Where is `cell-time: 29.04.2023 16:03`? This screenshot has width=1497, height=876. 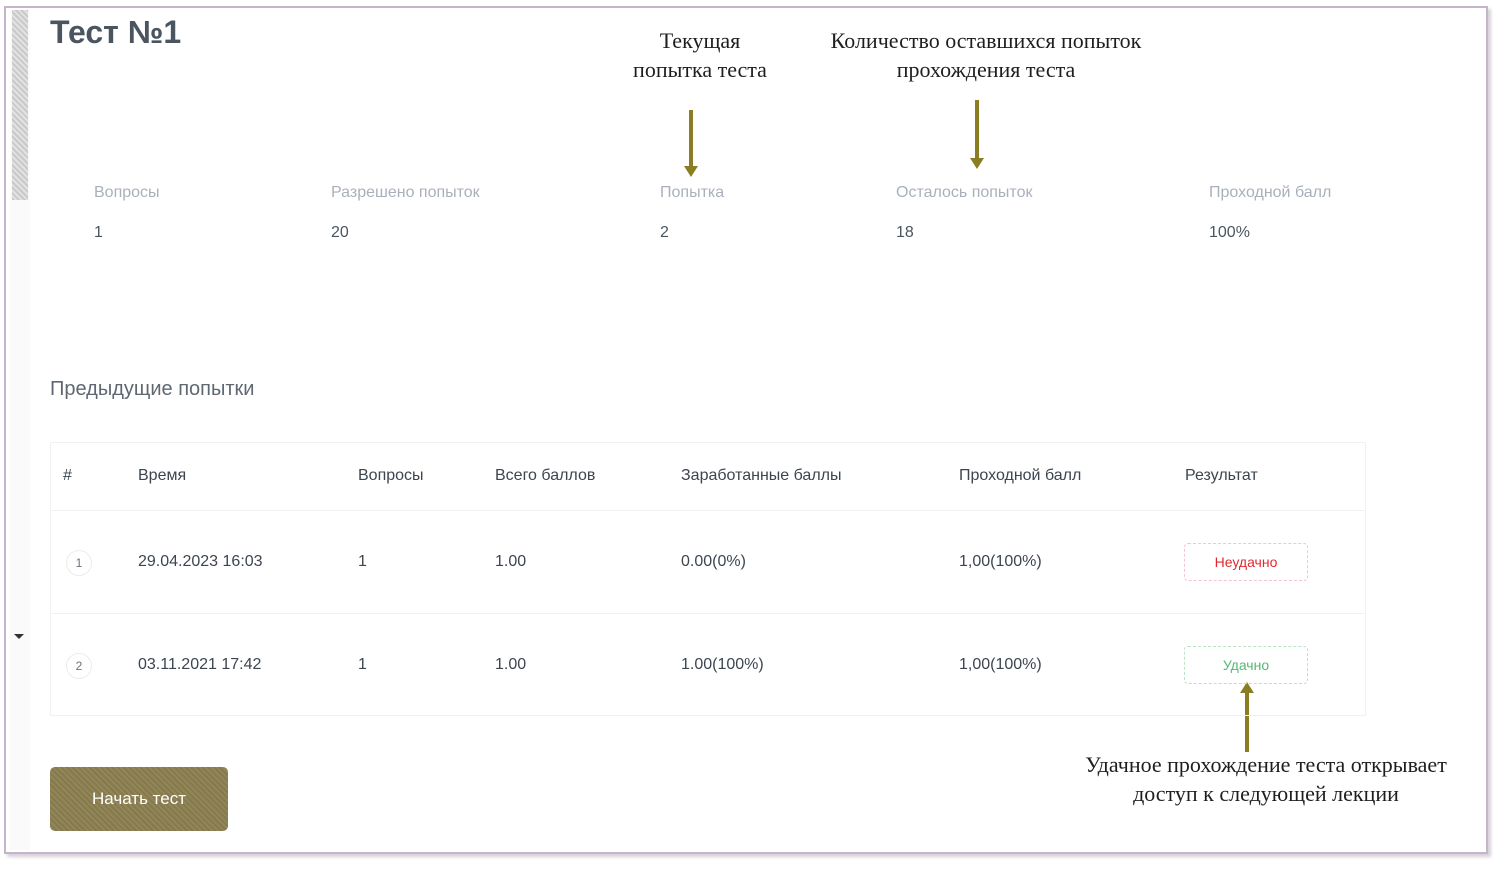
cell-time: 29.04.2023 16:03 is located at coordinates (200, 561).